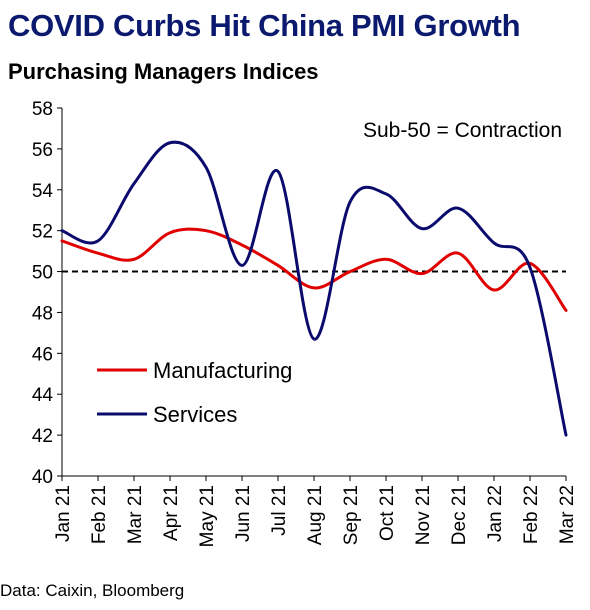  Describe the element at coordinates (243, 513) in the screenshot. I see `x-tick-label: Jun 21` at that location.